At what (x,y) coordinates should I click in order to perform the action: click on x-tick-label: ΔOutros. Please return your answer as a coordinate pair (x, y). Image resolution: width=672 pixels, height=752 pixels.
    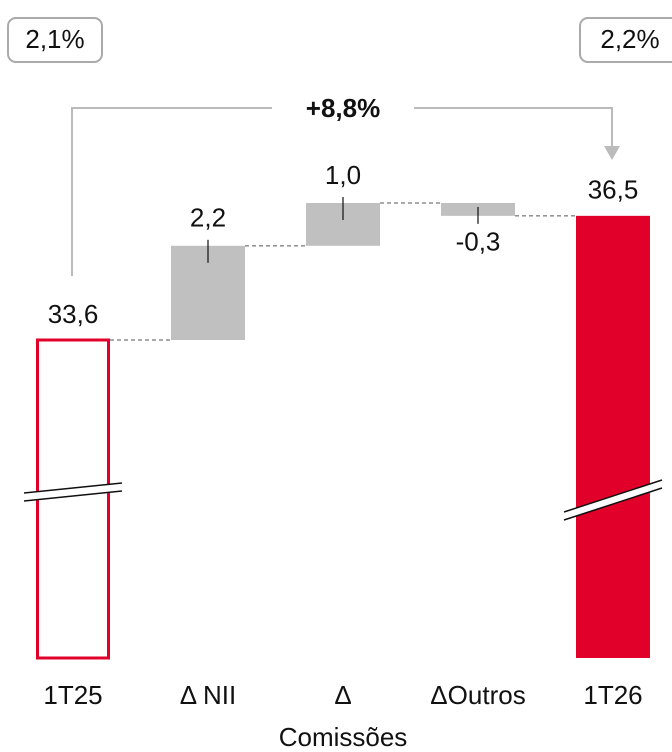
    Looking at the image, I should click on (478, 695).